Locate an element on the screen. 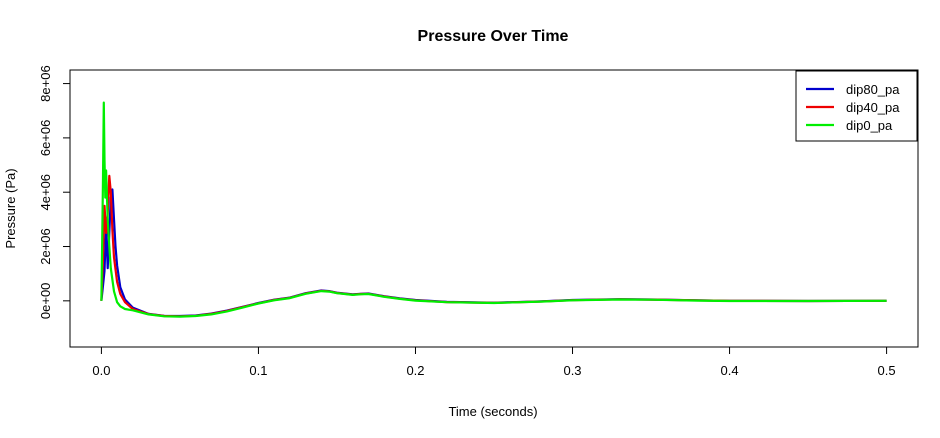 This screenshot has height=438, width=940. y-axis: 0e+00 2e+06 4e+06 6e+06 8e+06 is located at coordinates (54, 192).